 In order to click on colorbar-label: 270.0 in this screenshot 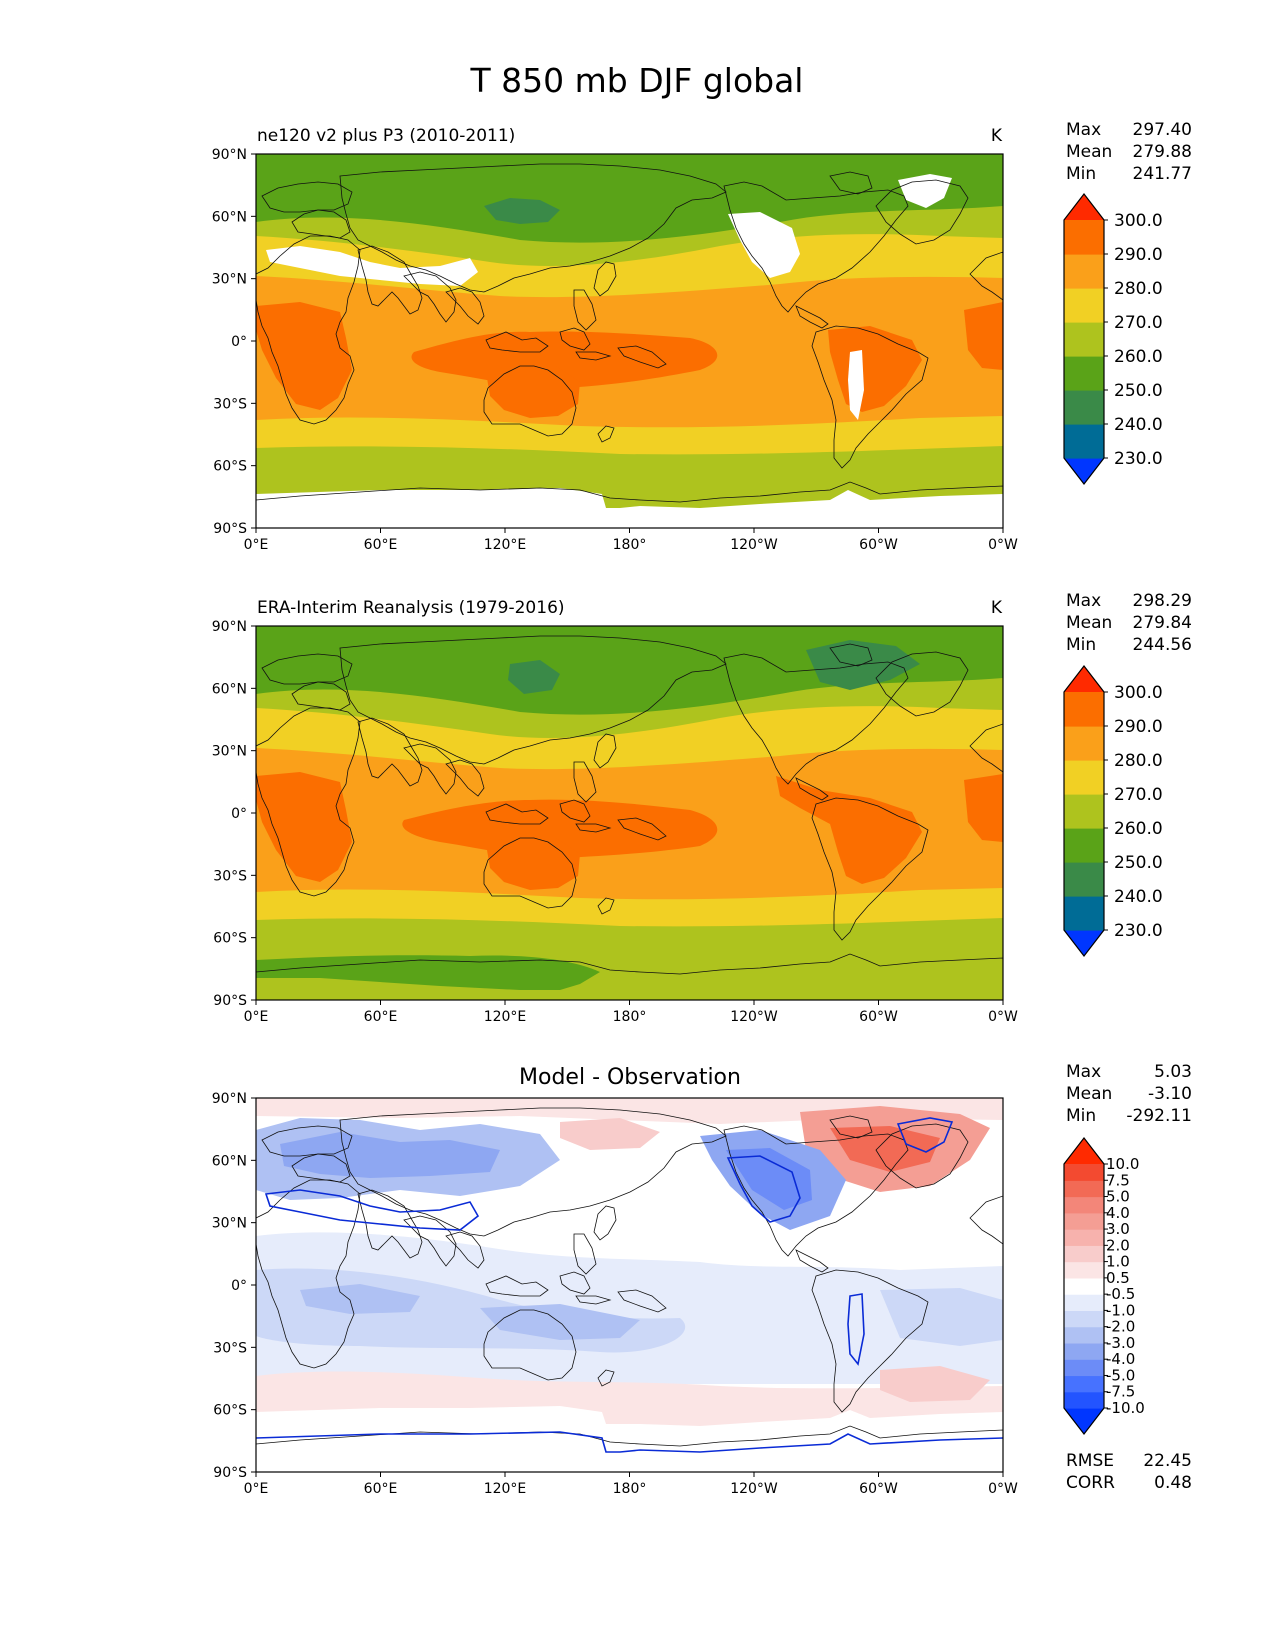, I will do `click(1138, 795)`.